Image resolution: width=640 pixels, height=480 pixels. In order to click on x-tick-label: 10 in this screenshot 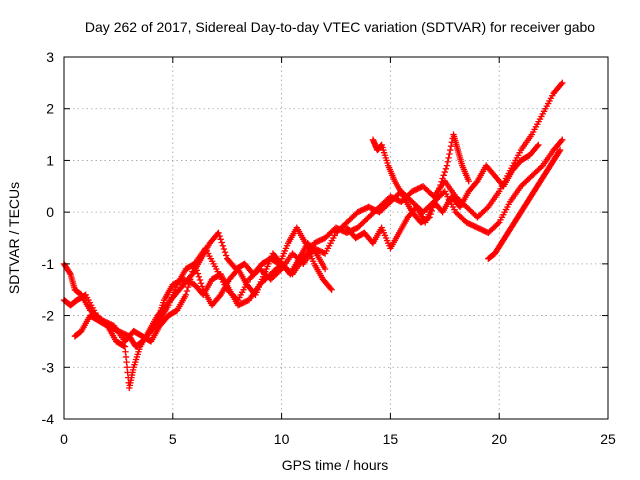, I will do `click(282, 439)`.